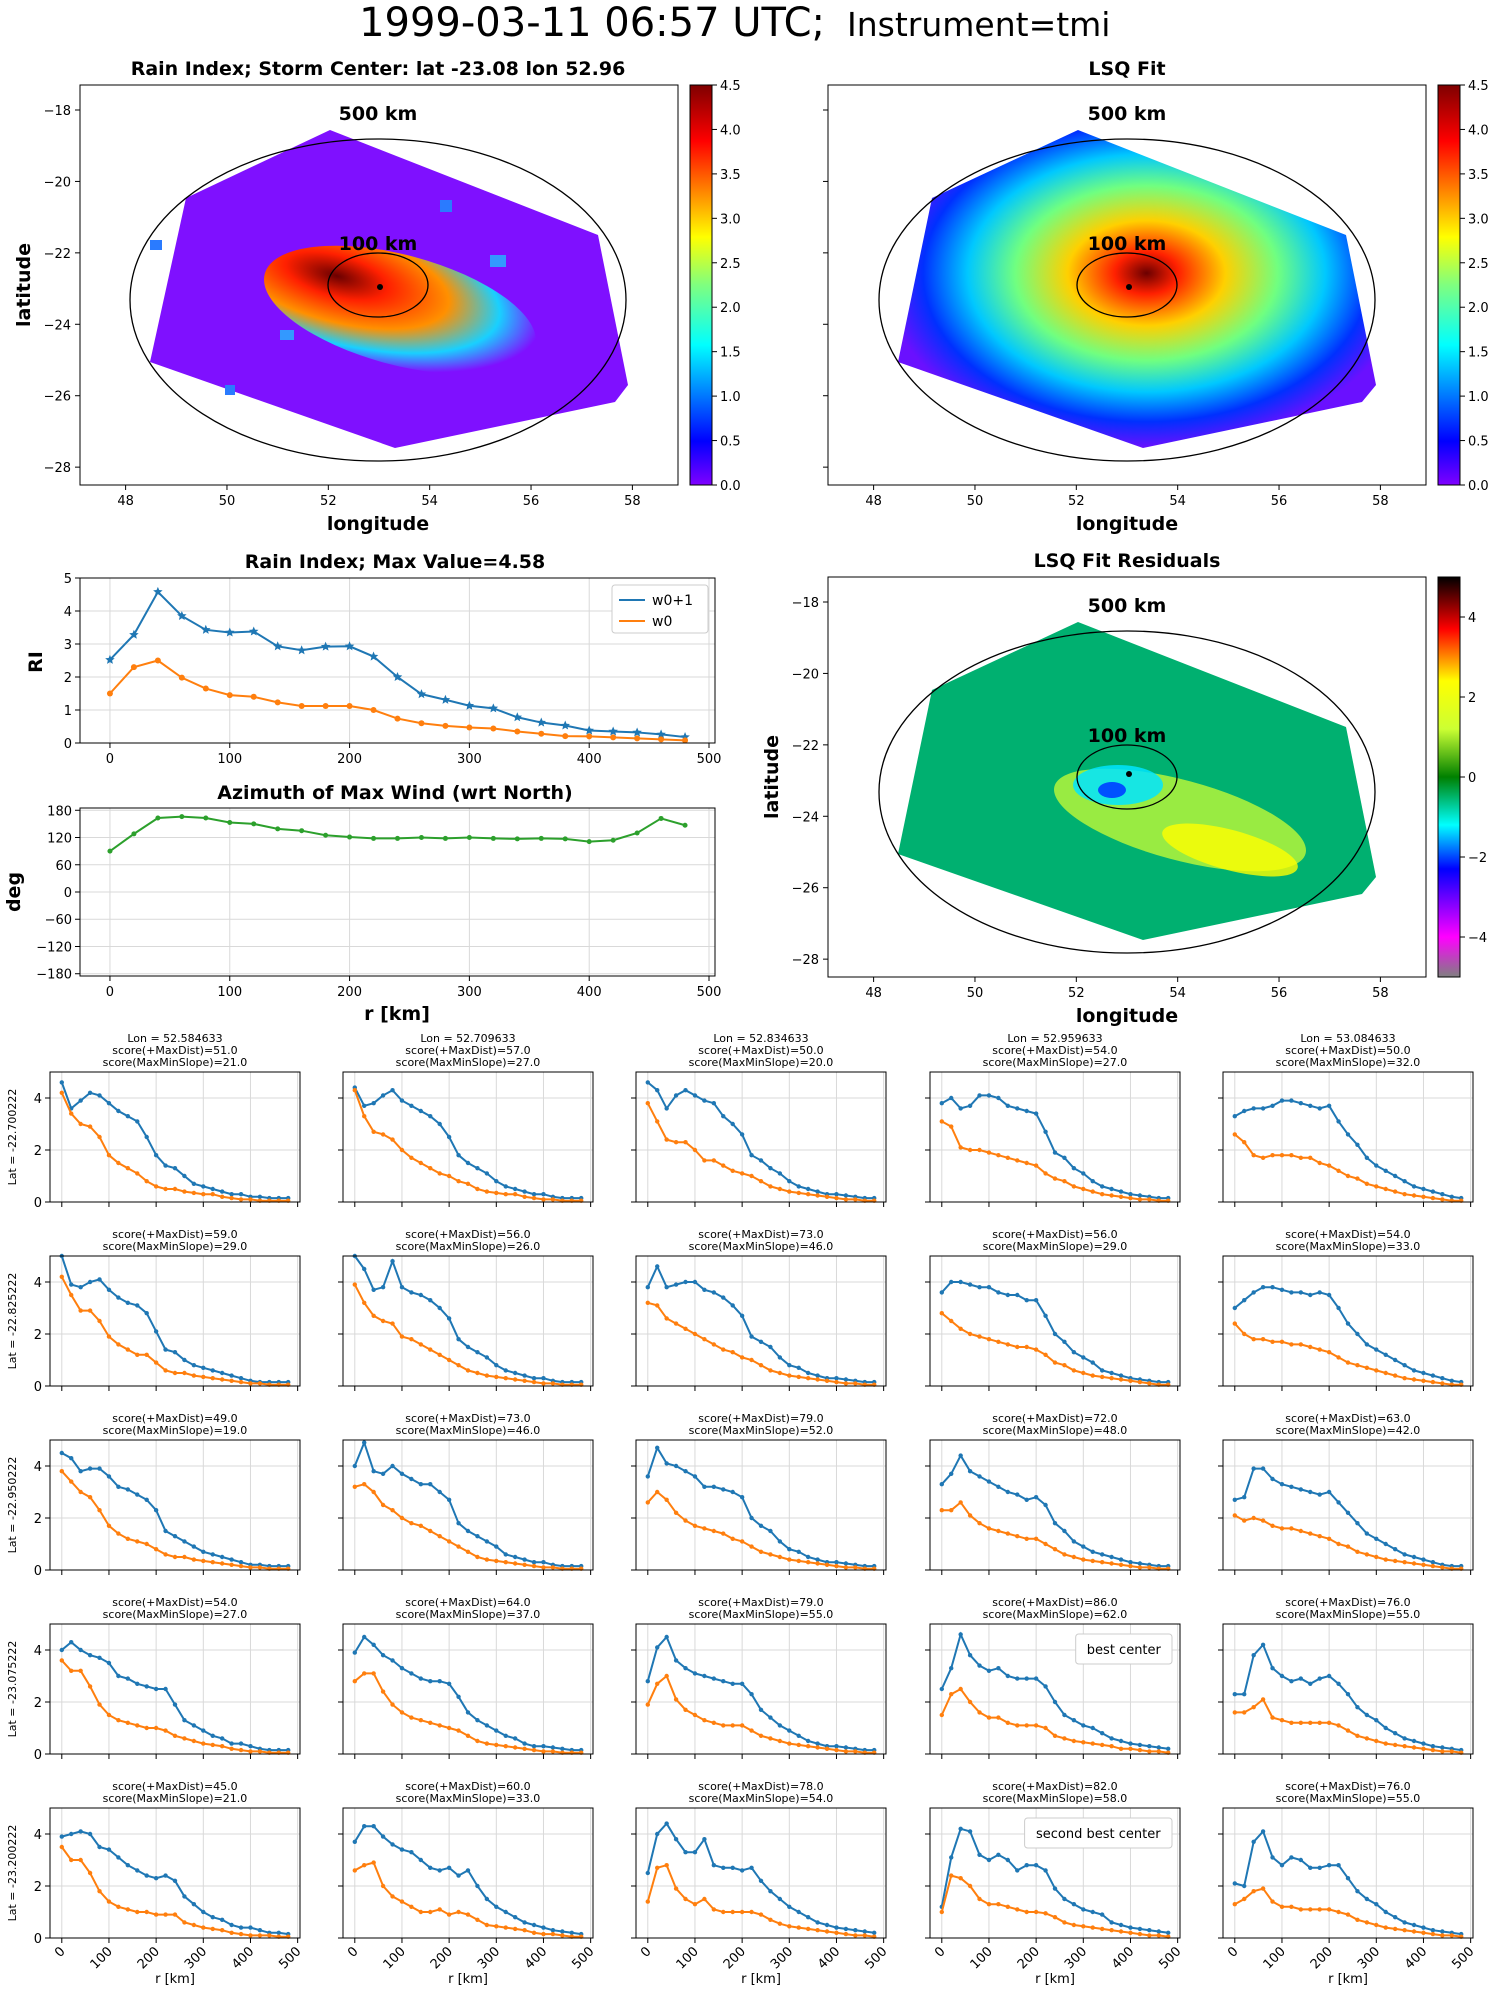  What do you see at coordinates (38, 1151) in the screenshot?
I see `y-tick-label: 2` at bounding box center [38, 1151].